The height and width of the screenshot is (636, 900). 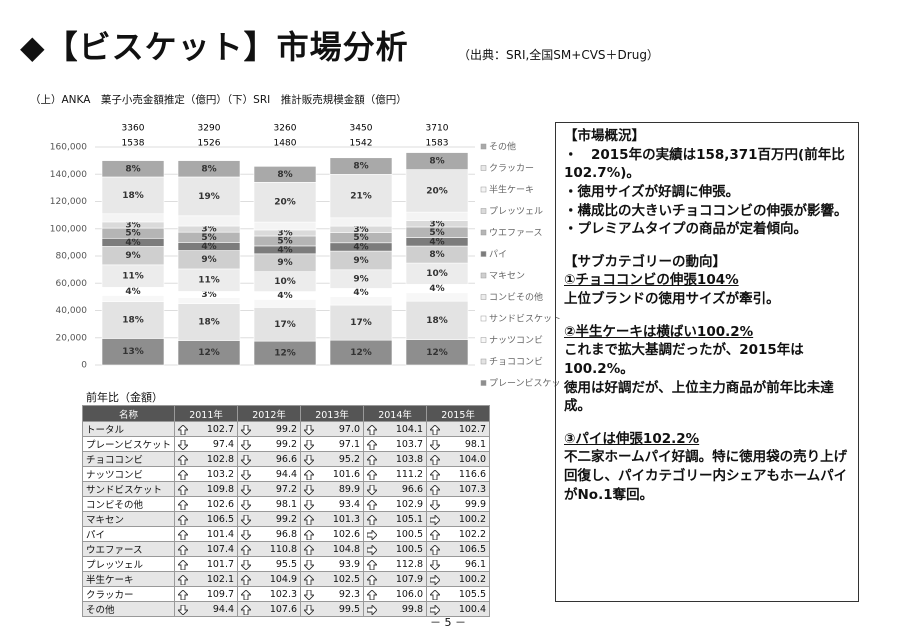 I want to click on row-name: チョココンビ, so click(x=128, y=459).